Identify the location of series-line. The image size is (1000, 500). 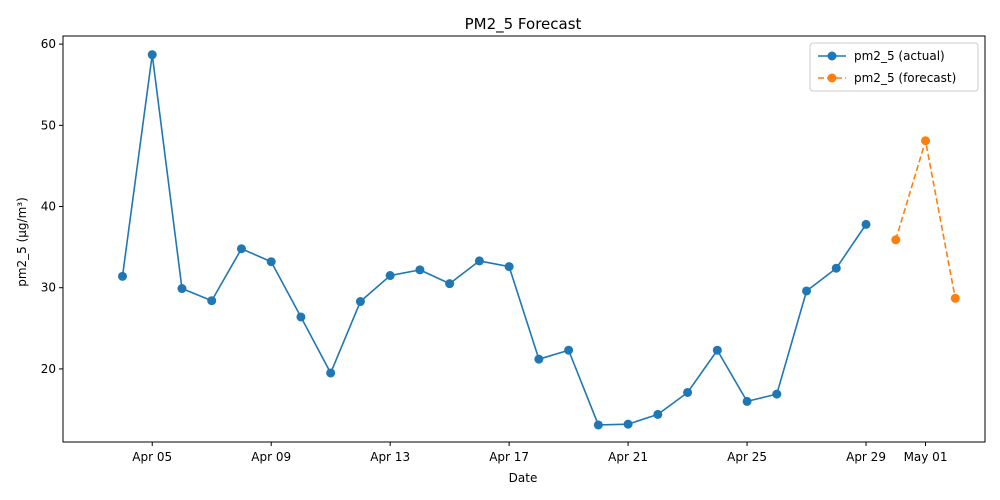
(926, 219).